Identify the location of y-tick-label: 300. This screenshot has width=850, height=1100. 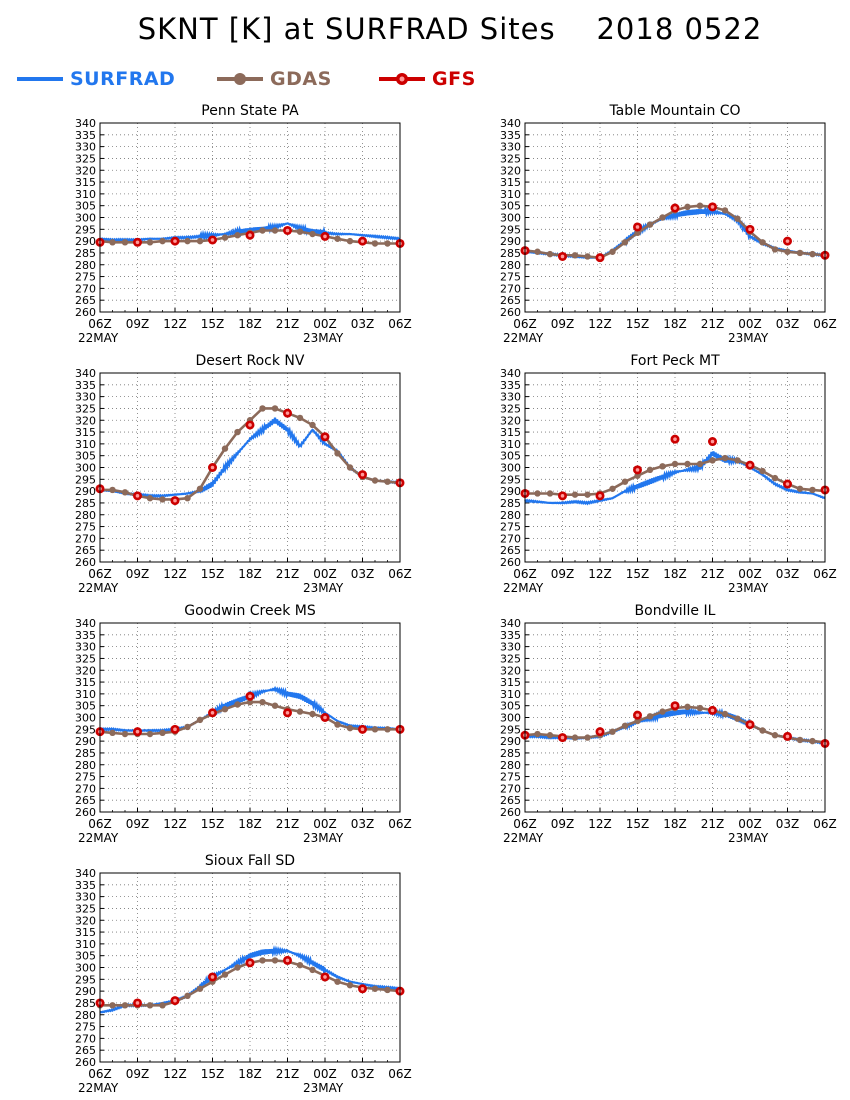
(85, 468).